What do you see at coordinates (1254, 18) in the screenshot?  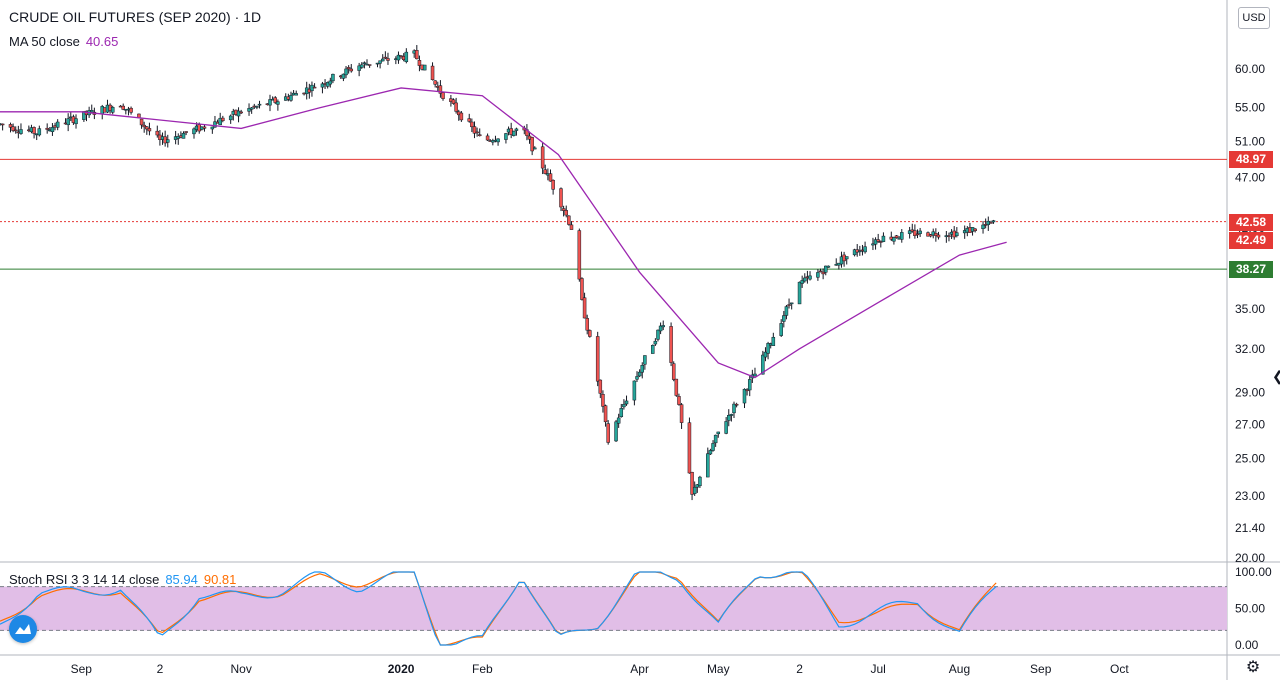 I see `currency-badge: USD` at bounding box center [1254, 18].